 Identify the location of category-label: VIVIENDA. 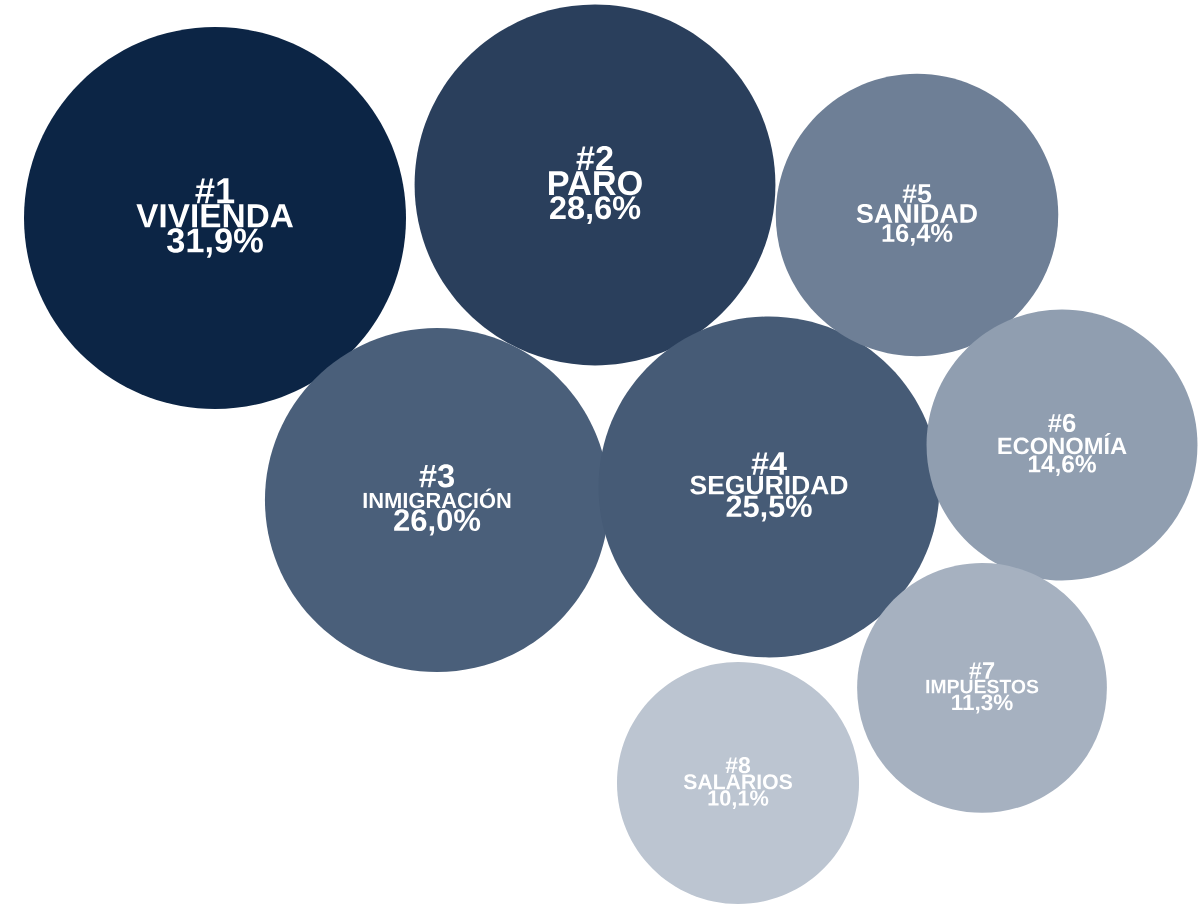
(215, 216).